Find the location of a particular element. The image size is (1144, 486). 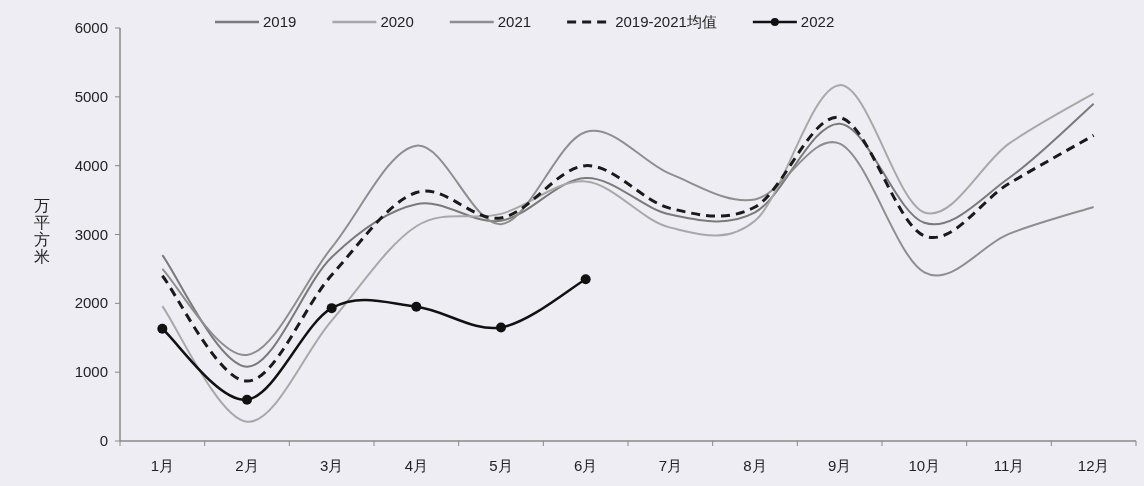

x-tick-label: 11月 is located at coordinates (1009, 465).